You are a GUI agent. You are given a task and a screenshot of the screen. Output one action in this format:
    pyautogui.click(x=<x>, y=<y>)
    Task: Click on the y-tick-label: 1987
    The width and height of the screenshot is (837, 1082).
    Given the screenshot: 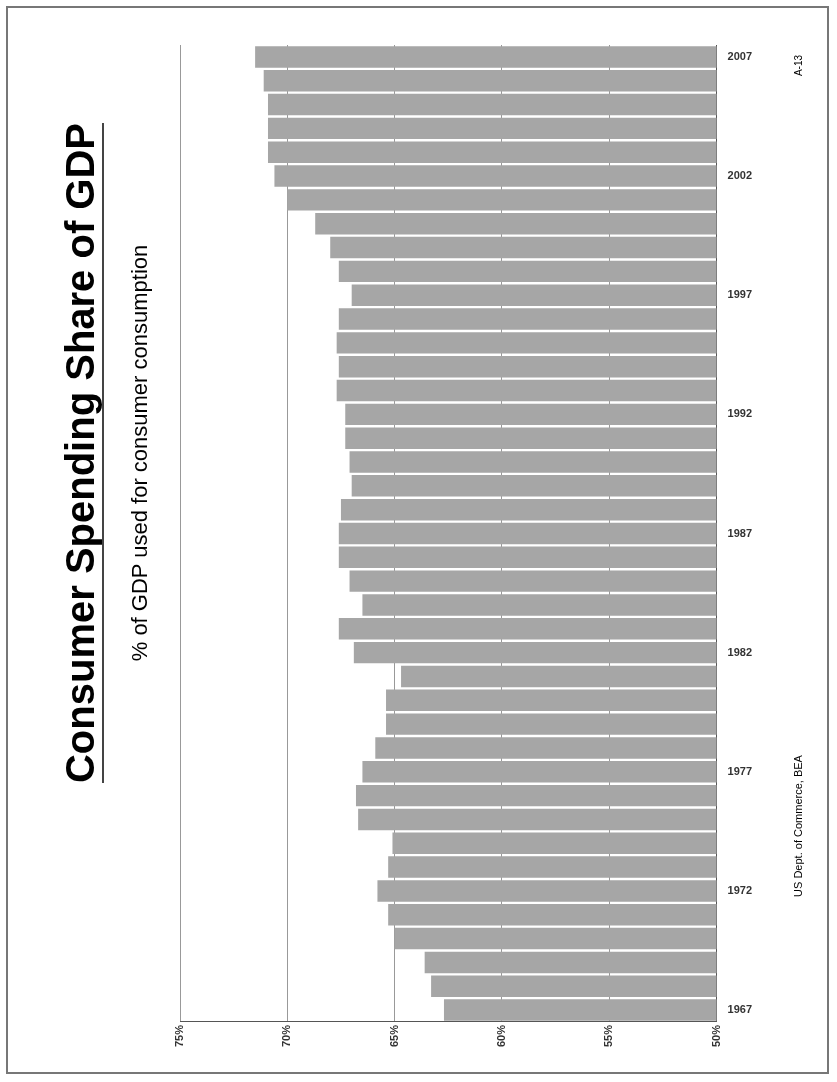 What is the action you would take?
    pyautogui.click(x=740, y=532)
    